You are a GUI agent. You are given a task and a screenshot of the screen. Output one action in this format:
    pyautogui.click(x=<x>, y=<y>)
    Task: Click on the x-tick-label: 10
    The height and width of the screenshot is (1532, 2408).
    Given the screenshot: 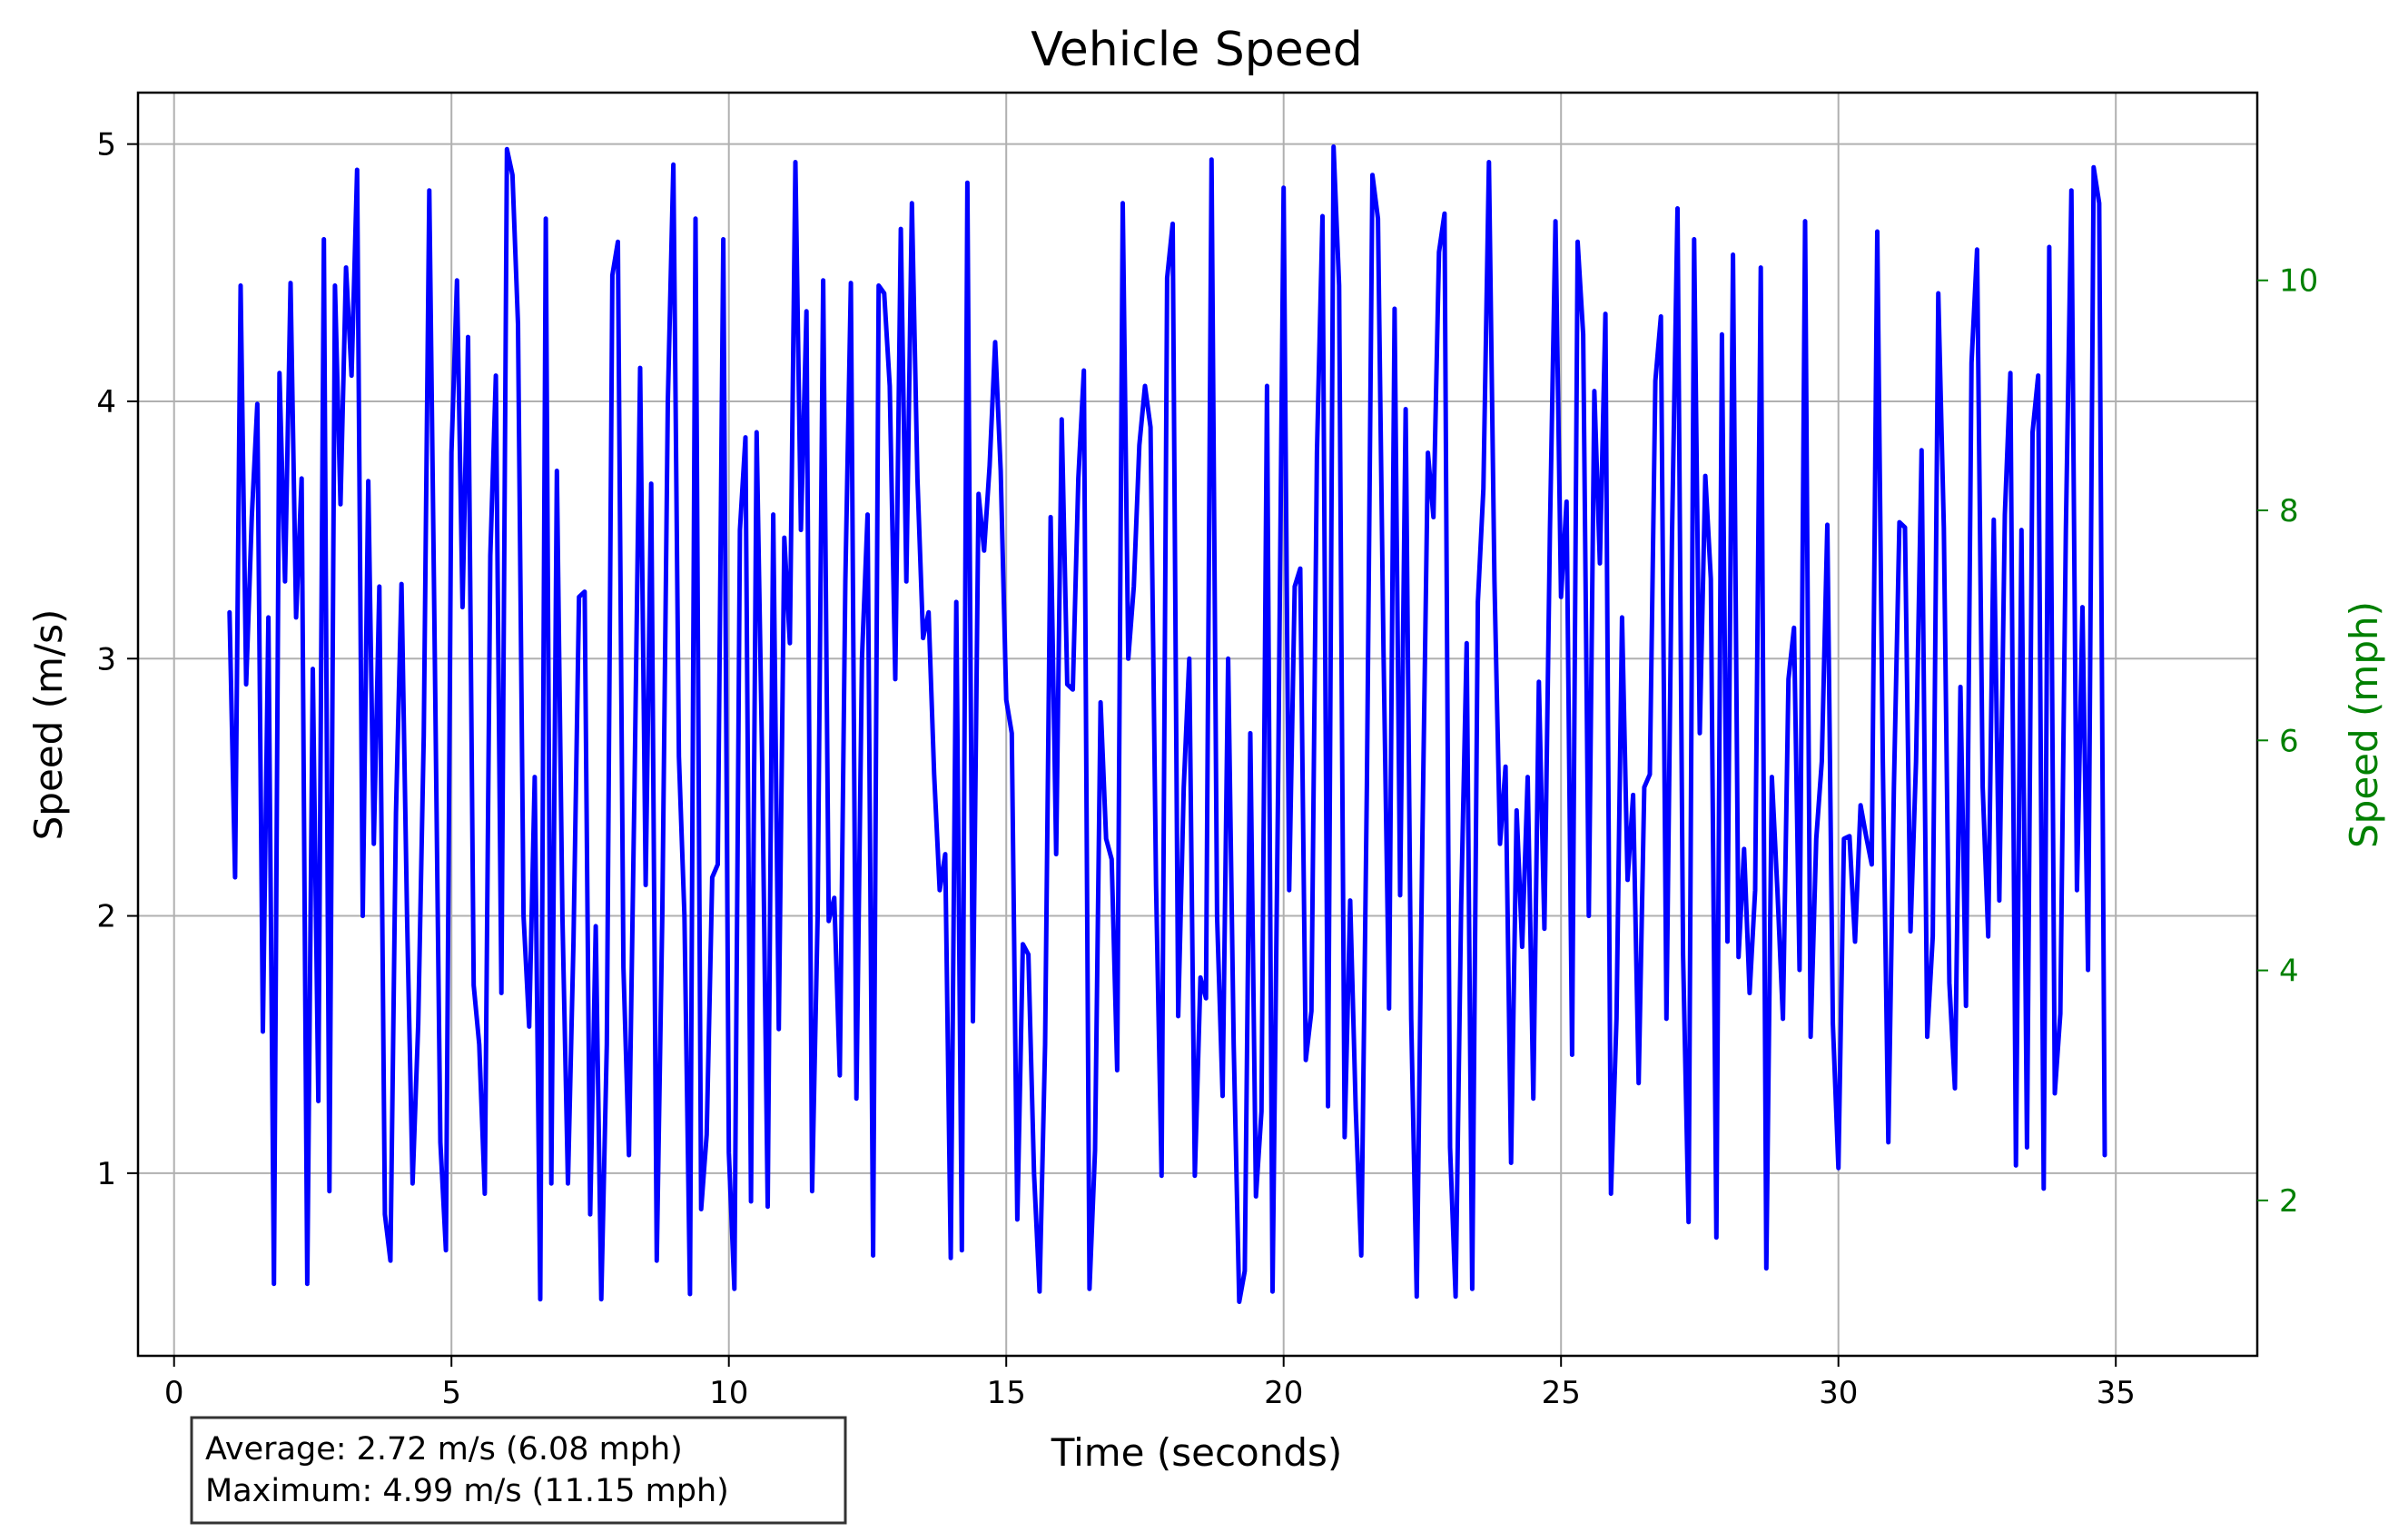 What is the action you would take?
    pyautogui.click(x=728, y=1393)
    